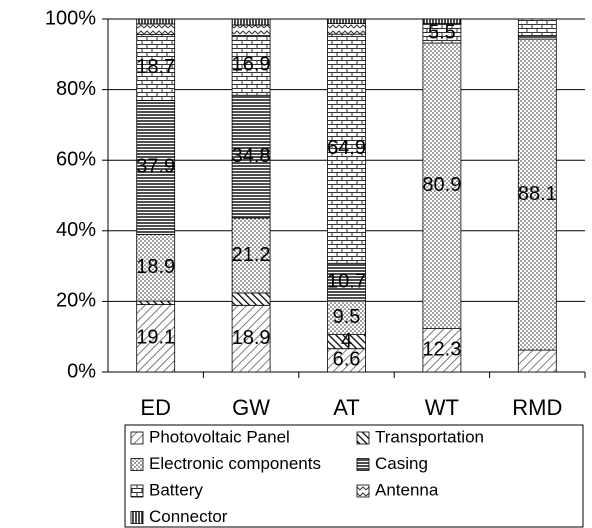 The height and width of the screenshot is (528, 592). I want to click on data-label: 88.1, so click(537, 194).